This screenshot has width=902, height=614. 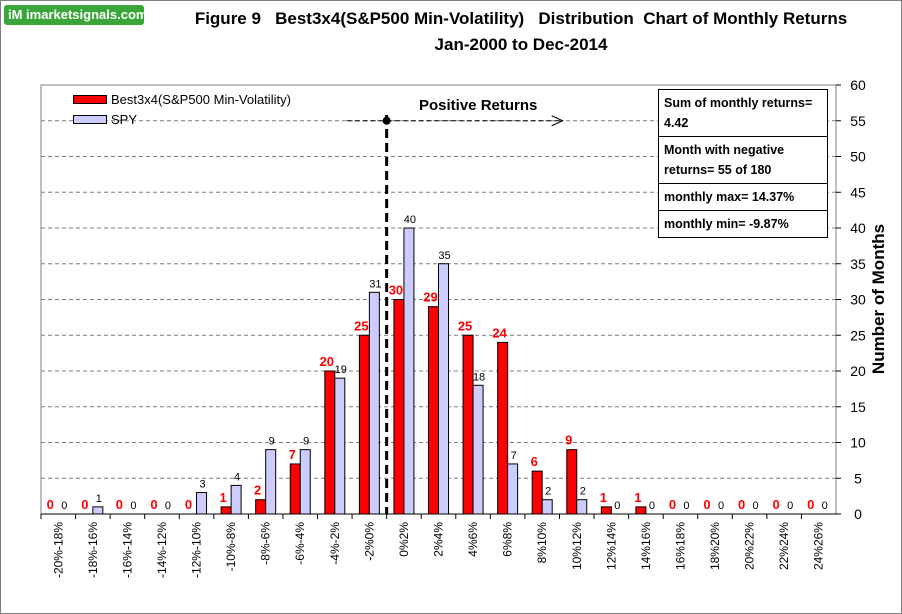 I want to click on data-label-spy: 35, so click(x=444, y=256).